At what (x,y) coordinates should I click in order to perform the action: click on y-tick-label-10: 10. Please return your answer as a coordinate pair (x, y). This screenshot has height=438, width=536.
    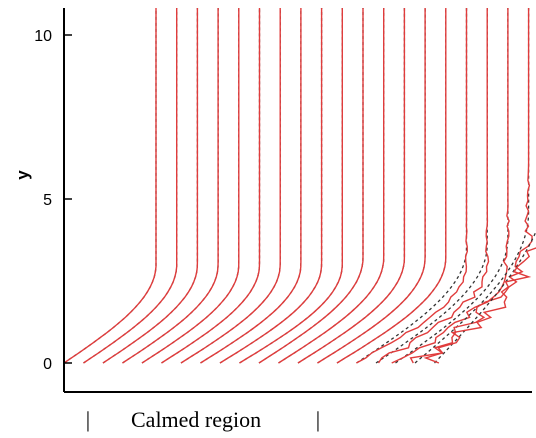
    Looking at the image, I should click on (43, 36).